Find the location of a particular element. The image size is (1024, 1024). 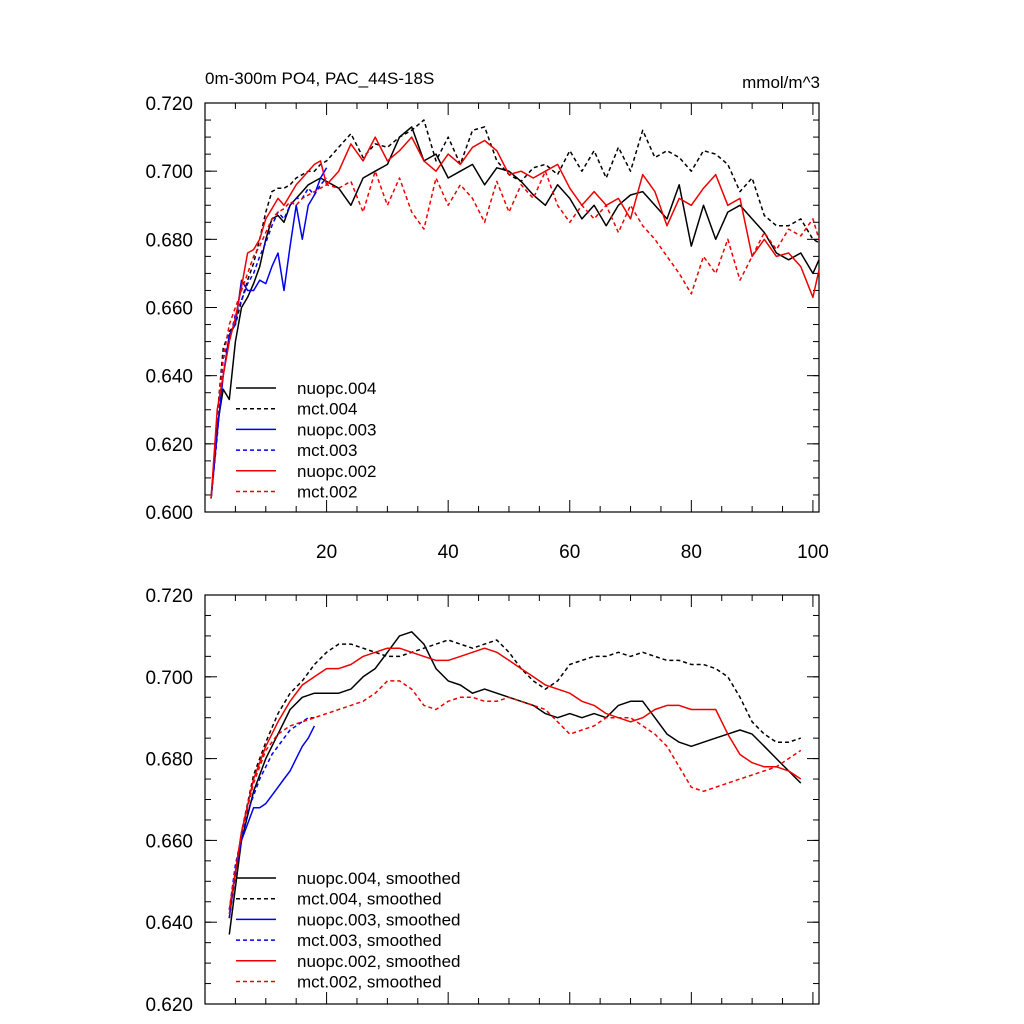

legend-label: nuopc.004, smoothed is located at coordinates (379, 878).